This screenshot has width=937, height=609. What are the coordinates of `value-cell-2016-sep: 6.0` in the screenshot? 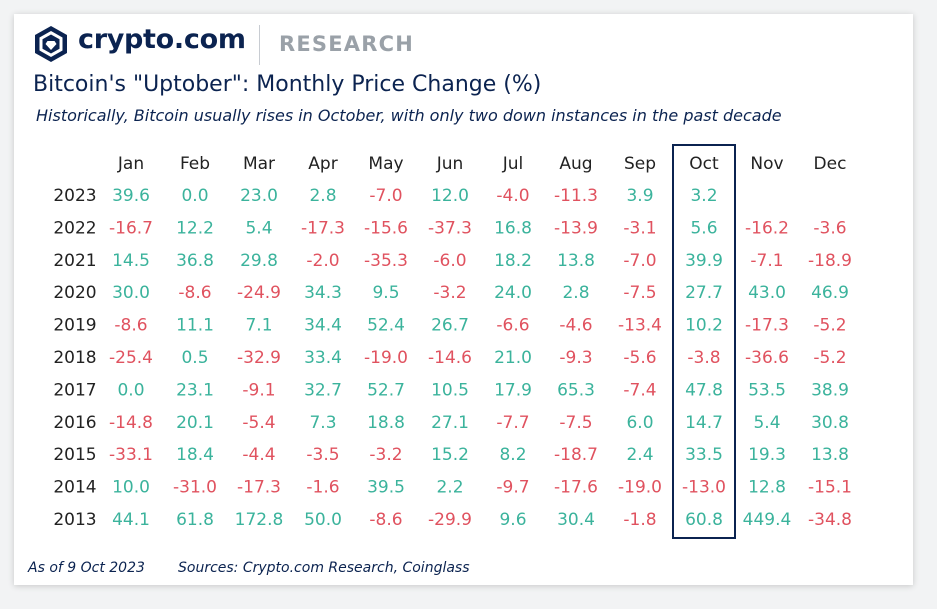 It's located at (639, 423).